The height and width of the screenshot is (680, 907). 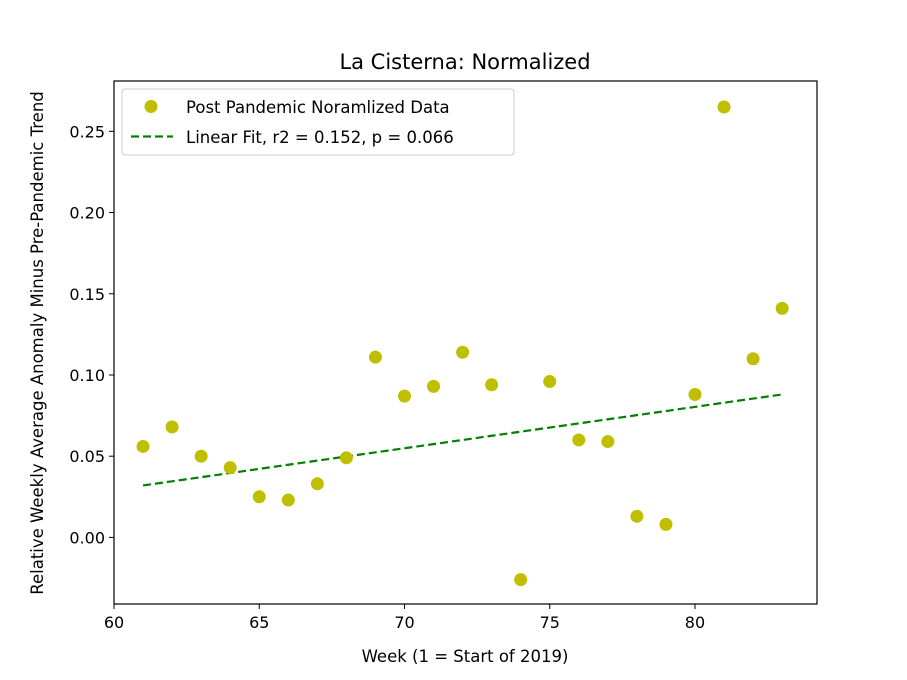 I want to click on y-tick-label: 0.10, so click(x=87, y=375).